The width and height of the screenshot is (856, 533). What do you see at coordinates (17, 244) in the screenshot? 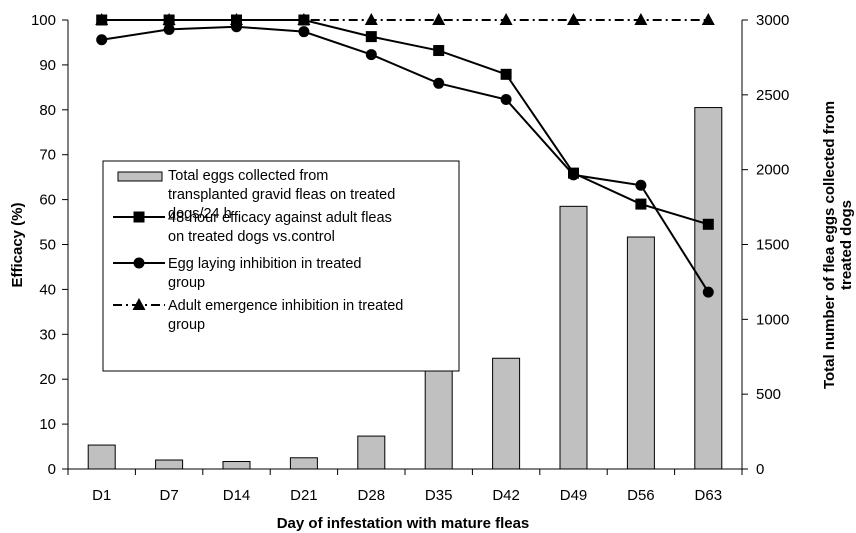
I see `y-axis-title-left: Efficacy (%)` at bounding box center [17, 244].